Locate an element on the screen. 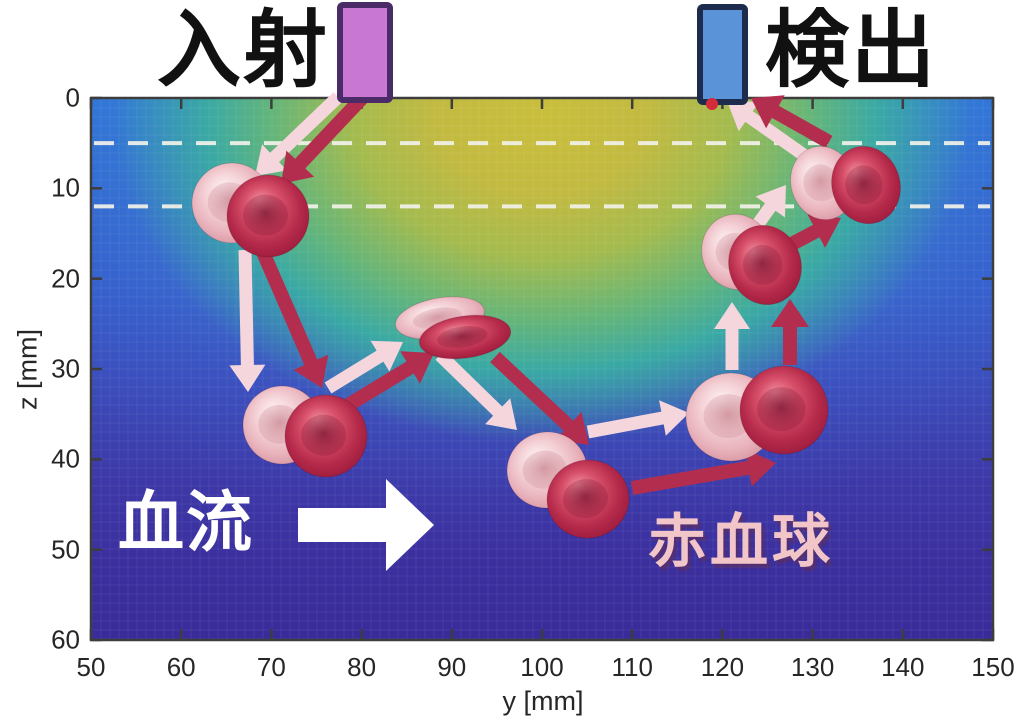  x-tick-label: 140 is located at coordinates (903, 667).